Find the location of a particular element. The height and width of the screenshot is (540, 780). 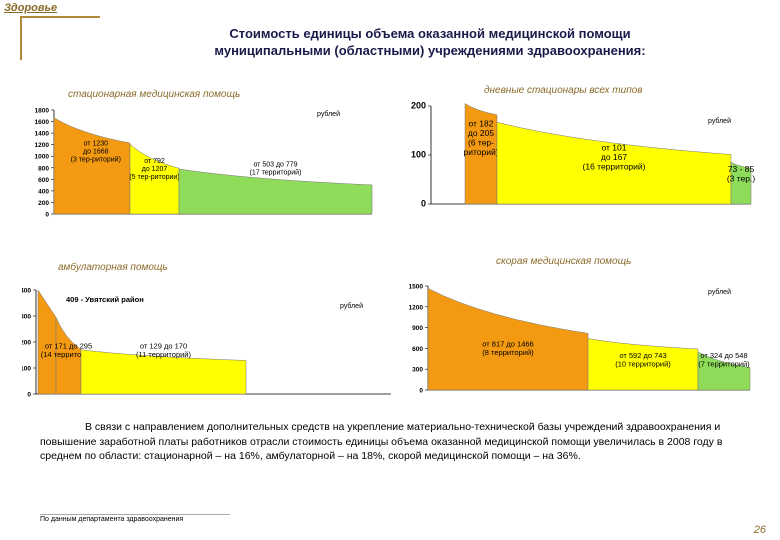

header-divider is located at coordinates (21, 38).